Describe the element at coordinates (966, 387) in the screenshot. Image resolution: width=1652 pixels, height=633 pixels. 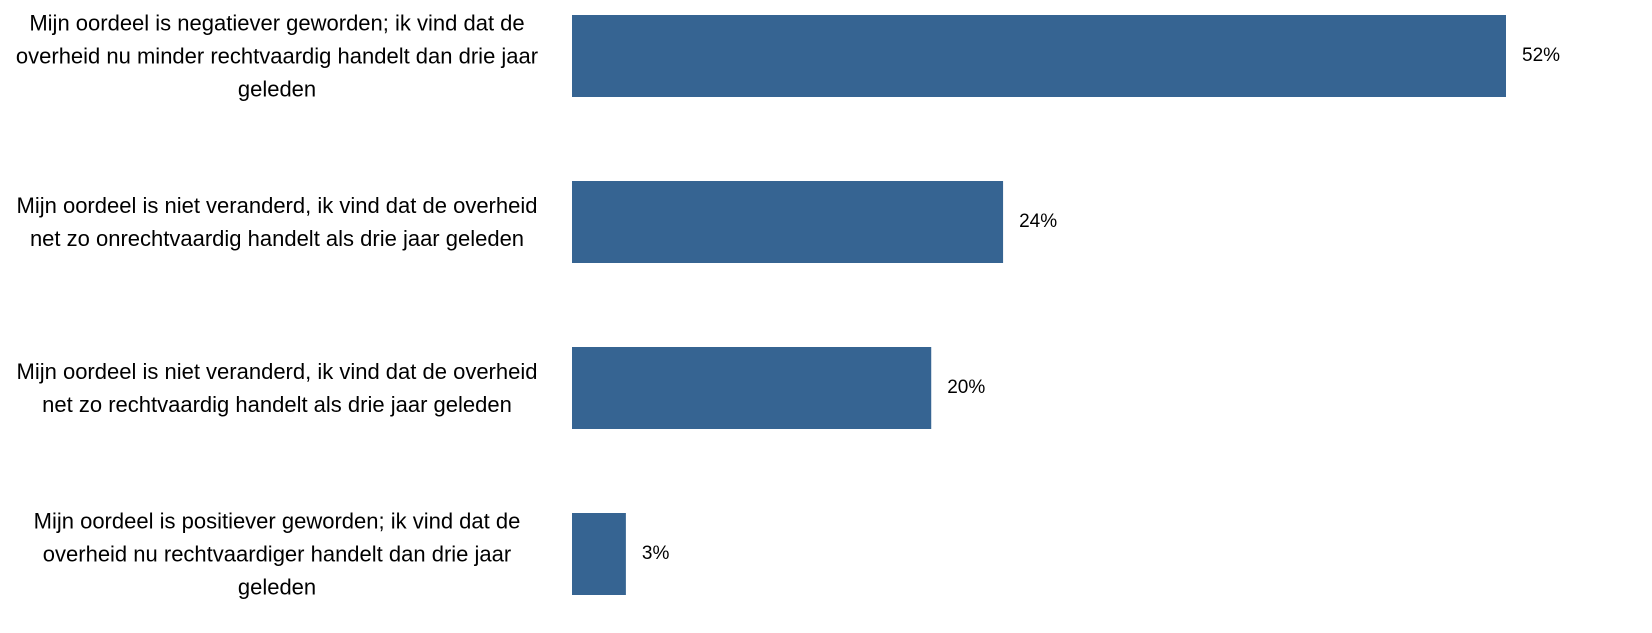
I see `value-label: 20%` at that location.